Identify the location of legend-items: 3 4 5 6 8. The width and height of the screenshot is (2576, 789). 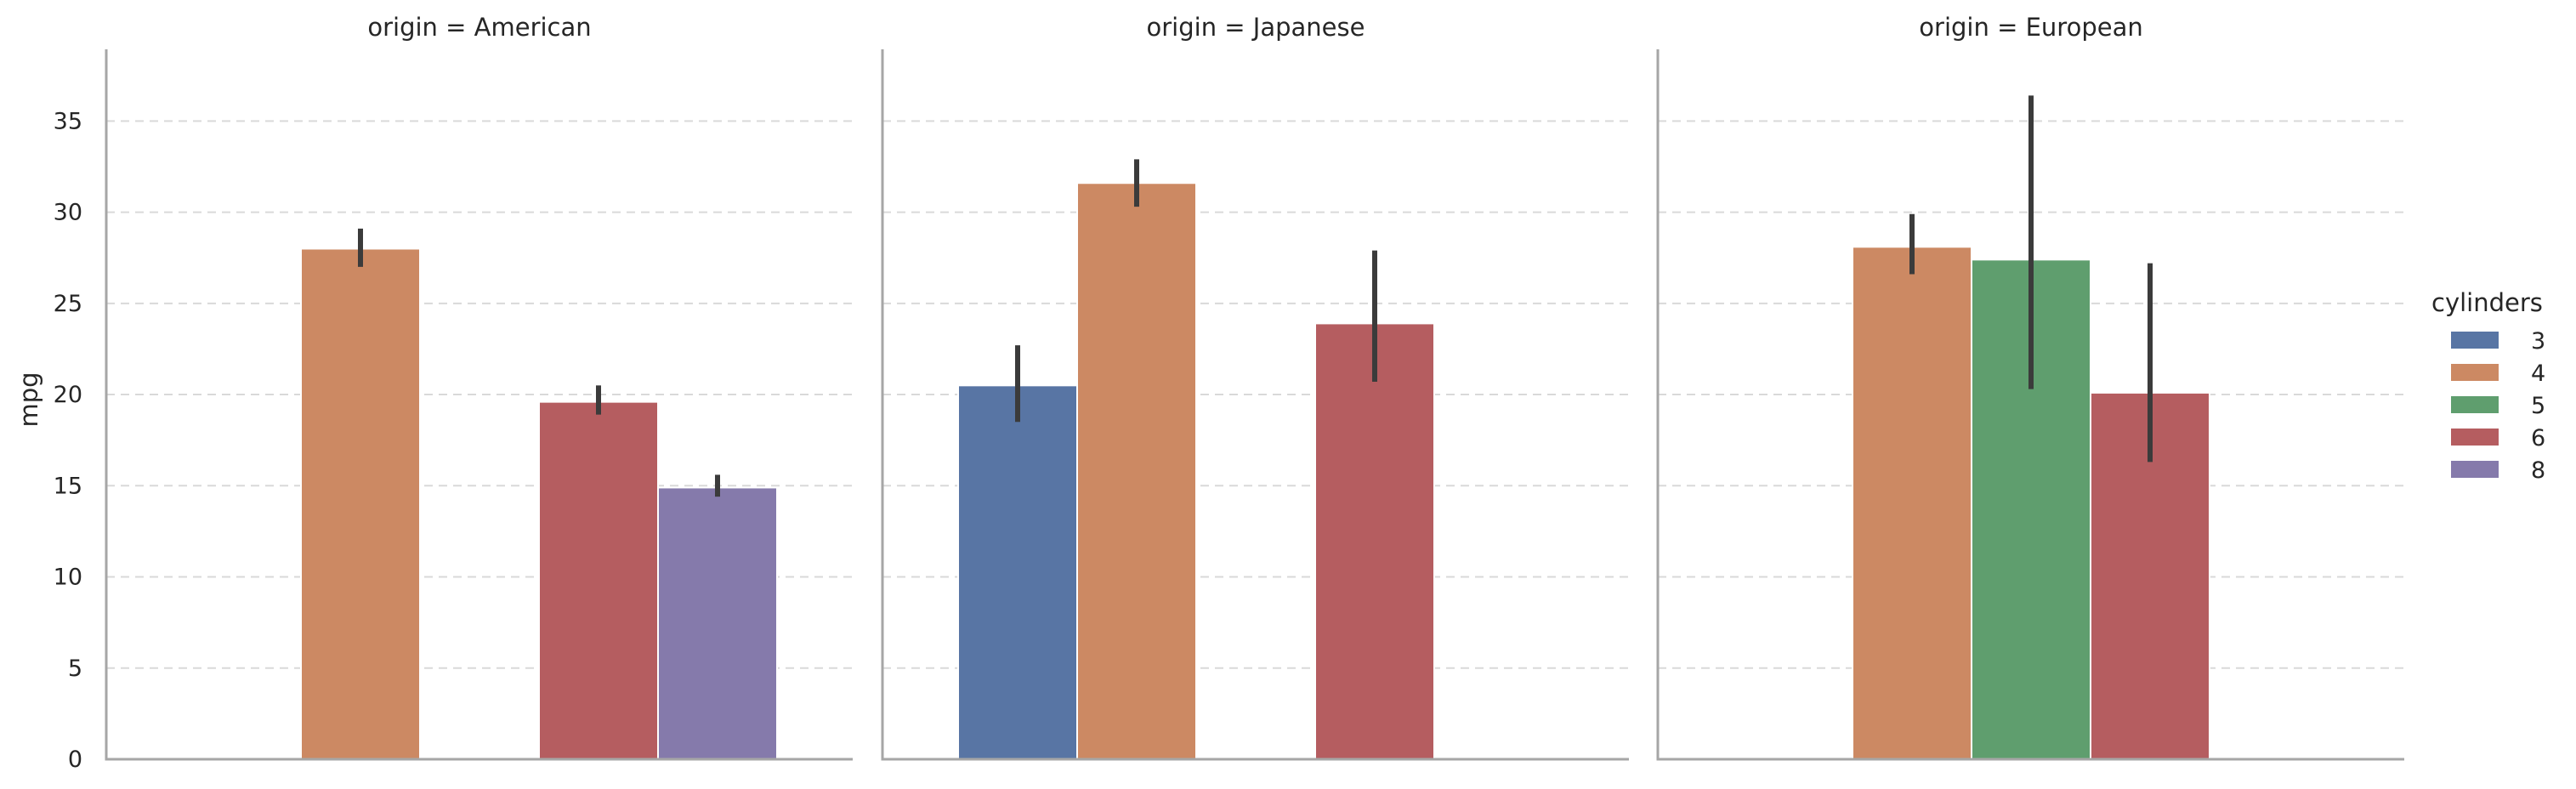
(2498, 406).